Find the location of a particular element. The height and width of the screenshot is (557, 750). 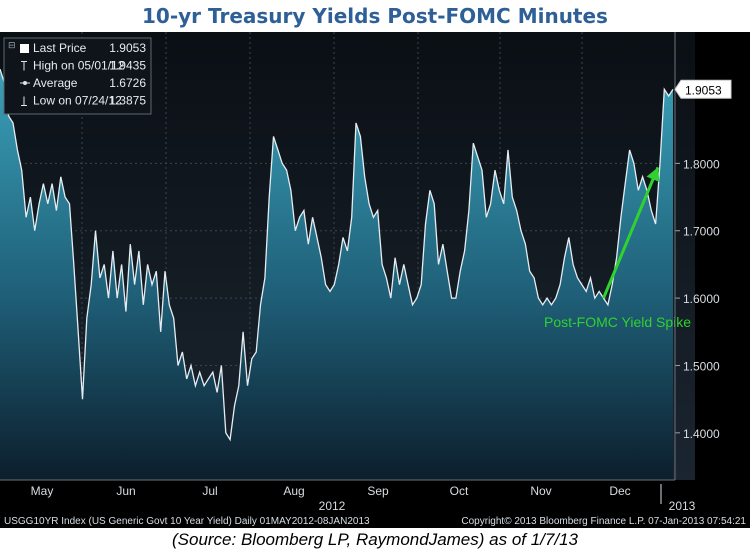

y-tick-label: 1.8000 is located at coordinates (701, 164).